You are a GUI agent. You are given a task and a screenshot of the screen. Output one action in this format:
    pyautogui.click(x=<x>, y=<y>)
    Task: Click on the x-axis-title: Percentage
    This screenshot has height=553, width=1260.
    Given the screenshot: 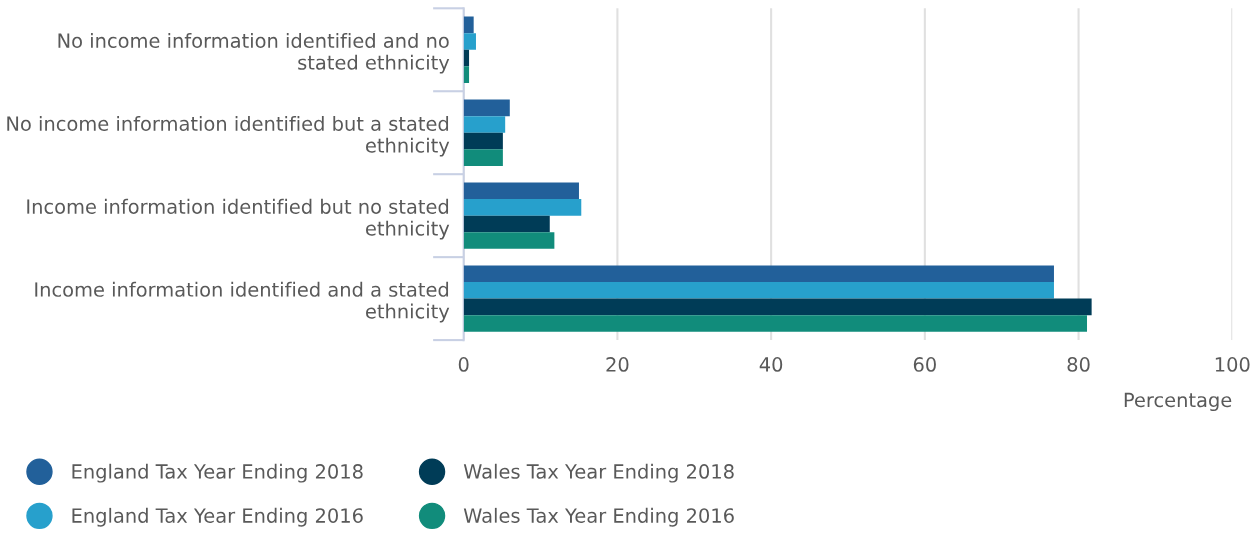 What is the action you would take?
    pyautogui.click(x=1178, y=402)
    